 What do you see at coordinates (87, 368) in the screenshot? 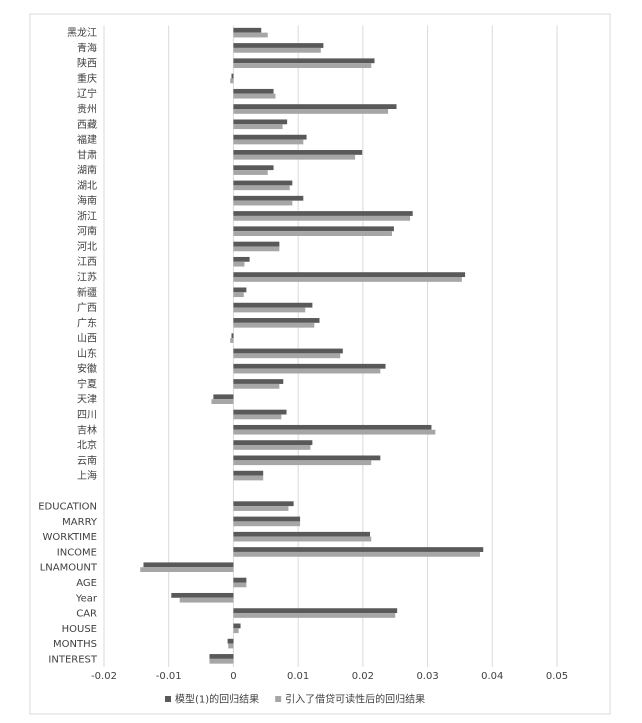
I see `y-tick-label: 安徽` at bounding box center [87, 368].